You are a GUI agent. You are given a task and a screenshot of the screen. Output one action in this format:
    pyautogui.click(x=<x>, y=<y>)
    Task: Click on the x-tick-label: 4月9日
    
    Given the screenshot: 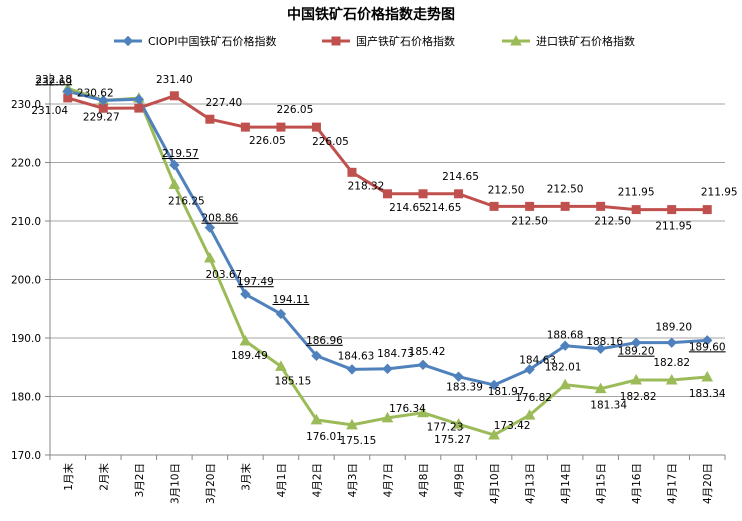 What is the action you would take?
    pyautogui.click(x=460, y=480)
    